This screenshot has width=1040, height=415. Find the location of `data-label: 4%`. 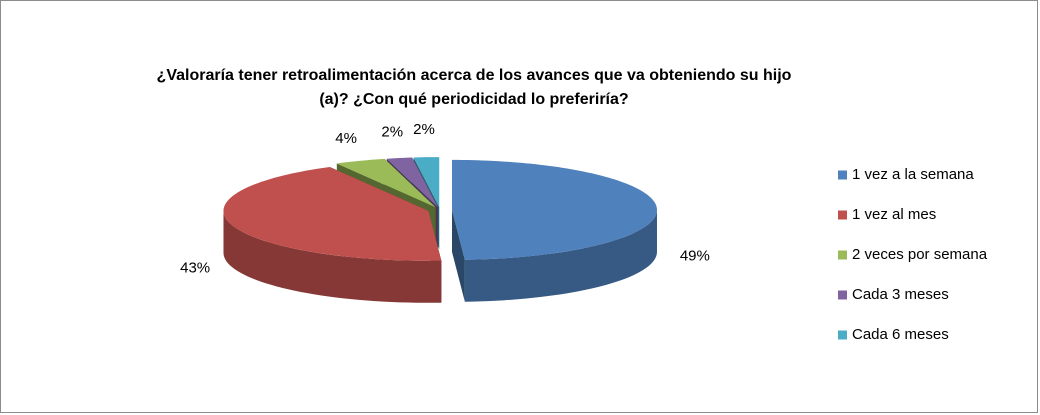

data-label: 4% is located at coordinates (346, 138).